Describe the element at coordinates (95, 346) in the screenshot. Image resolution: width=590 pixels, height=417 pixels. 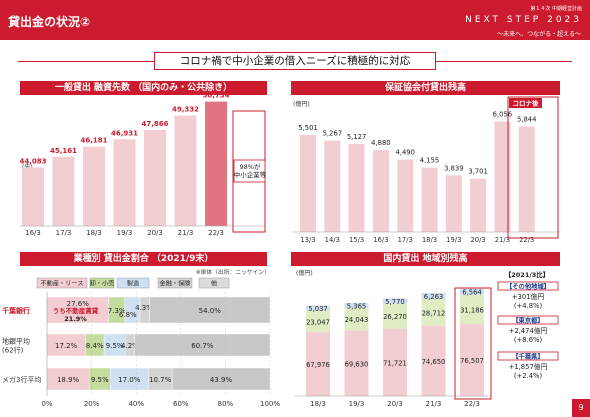
I see `segment-label: 8.4%` at that location.